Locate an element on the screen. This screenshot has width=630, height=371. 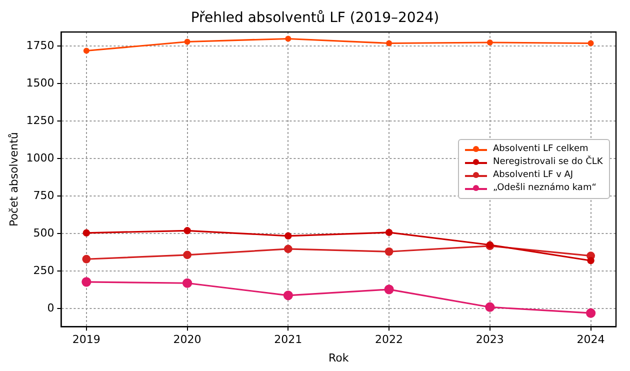
x-tick-label: 2023 is located at coordinates (490, 339).